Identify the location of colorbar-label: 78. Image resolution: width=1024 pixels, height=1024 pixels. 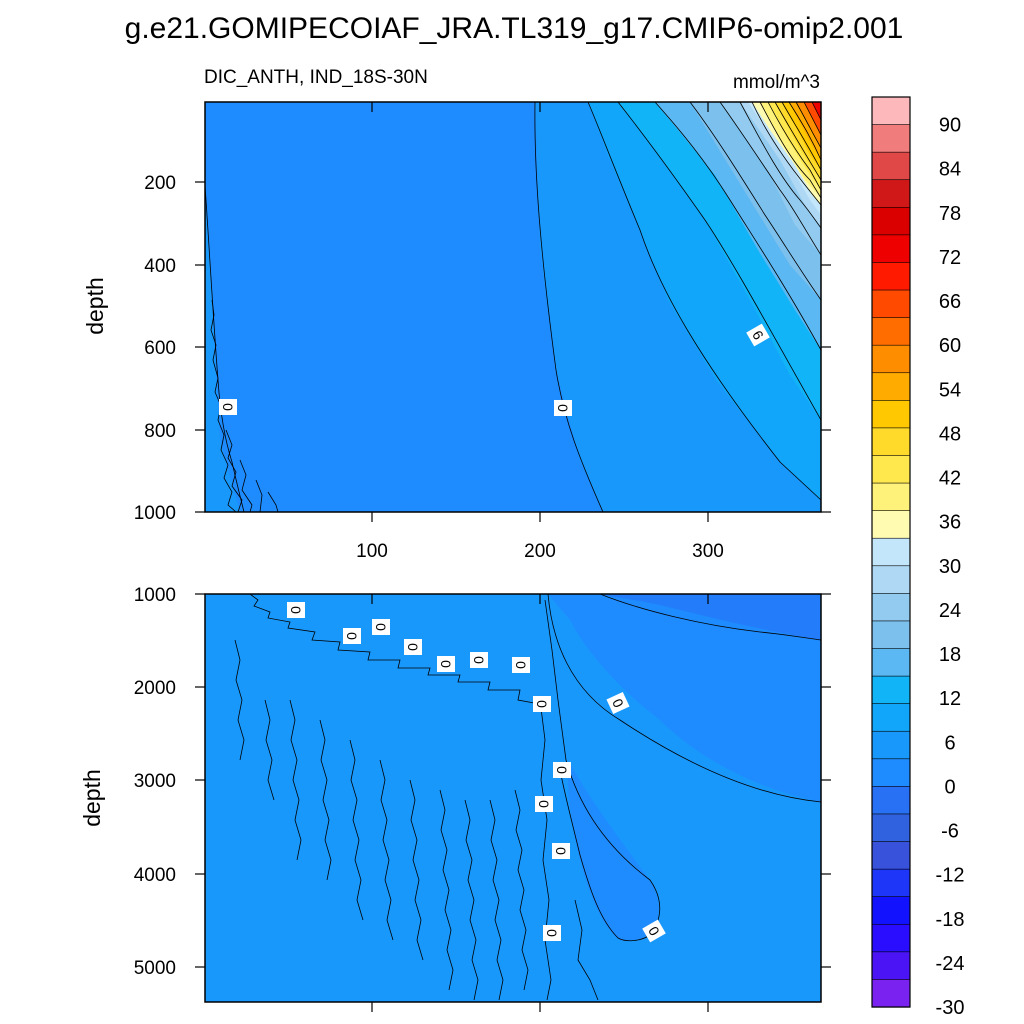
(950, 214).